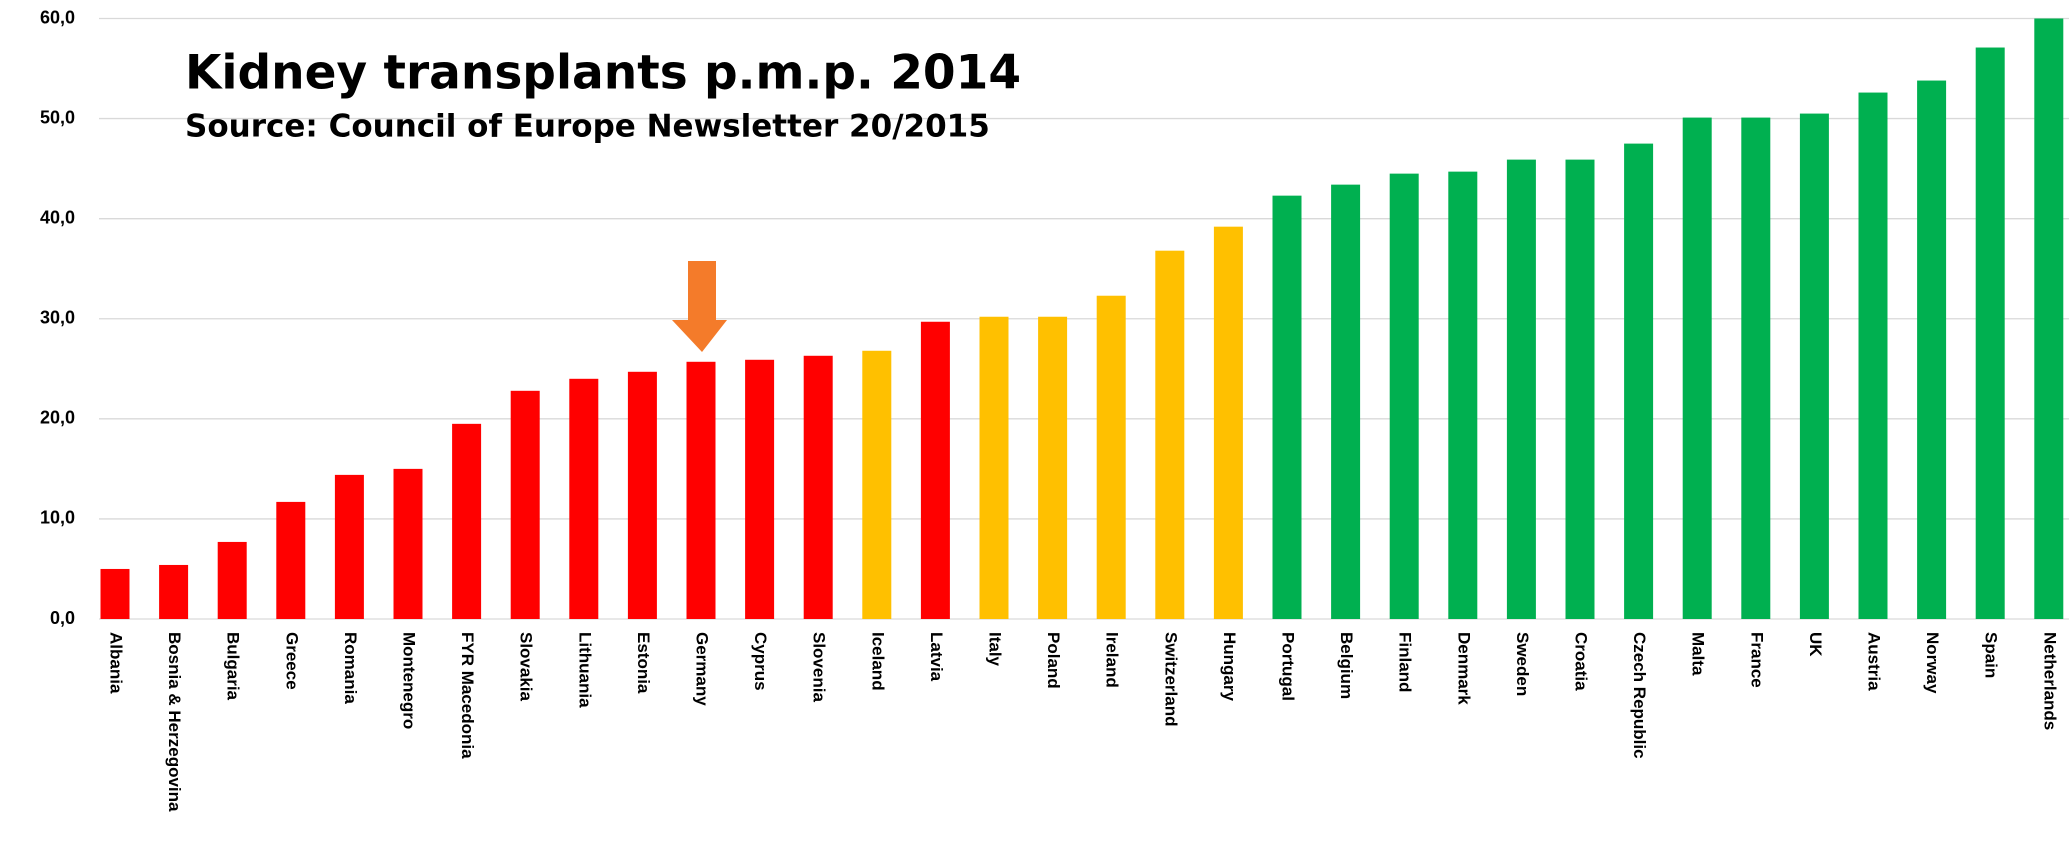 The image size is (2069, 847). What do you see at coordinates (1874, 661) in the screenshot?
I see `x-tick-label: Austria` at bounding box center [1874, 661].